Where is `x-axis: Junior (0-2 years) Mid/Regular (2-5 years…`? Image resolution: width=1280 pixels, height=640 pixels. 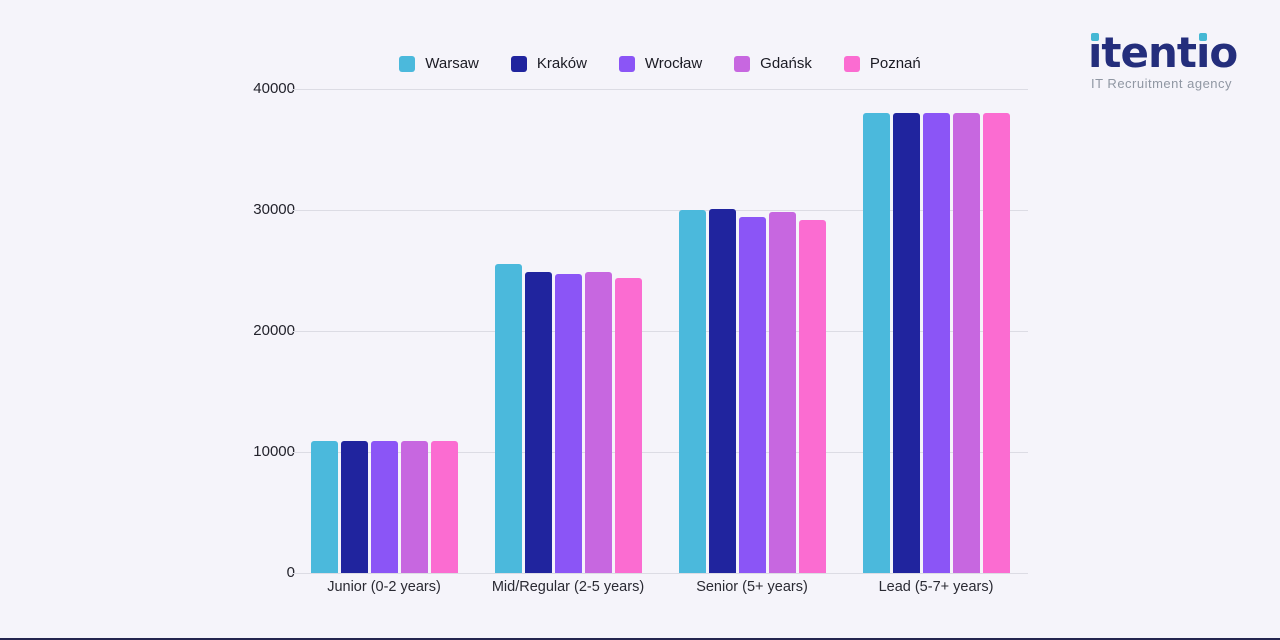 x-axis: Junior (0-2 years) Mid/Regular (2-5 years… is located at coordinates (660, 587).